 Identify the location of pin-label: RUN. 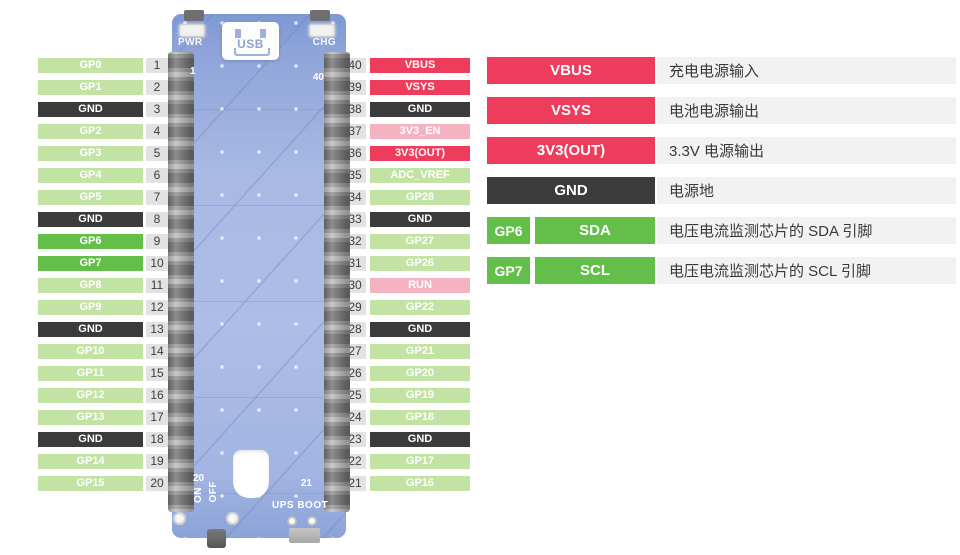
(420, 285).